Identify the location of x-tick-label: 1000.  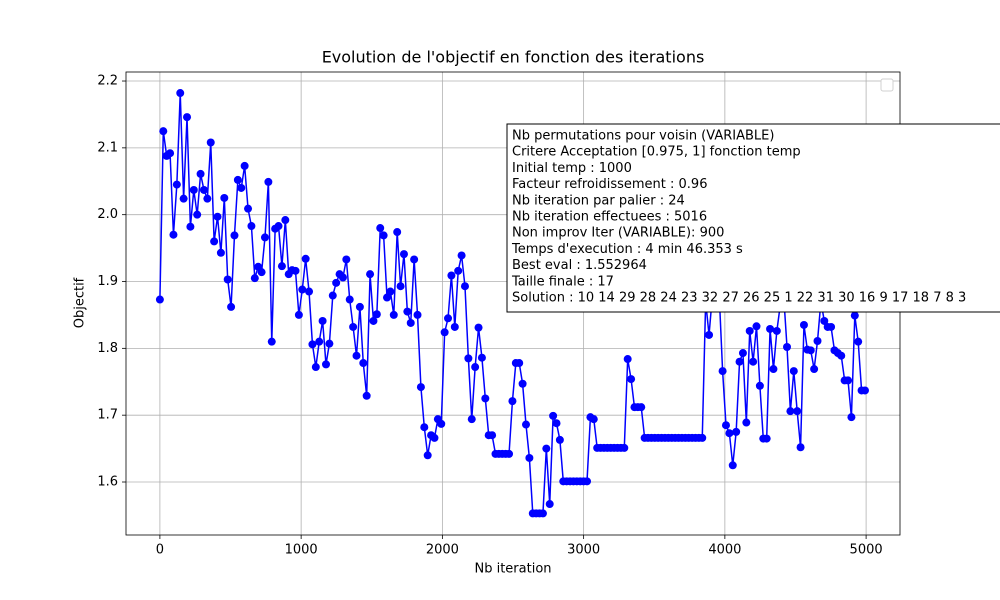
(301, 550).